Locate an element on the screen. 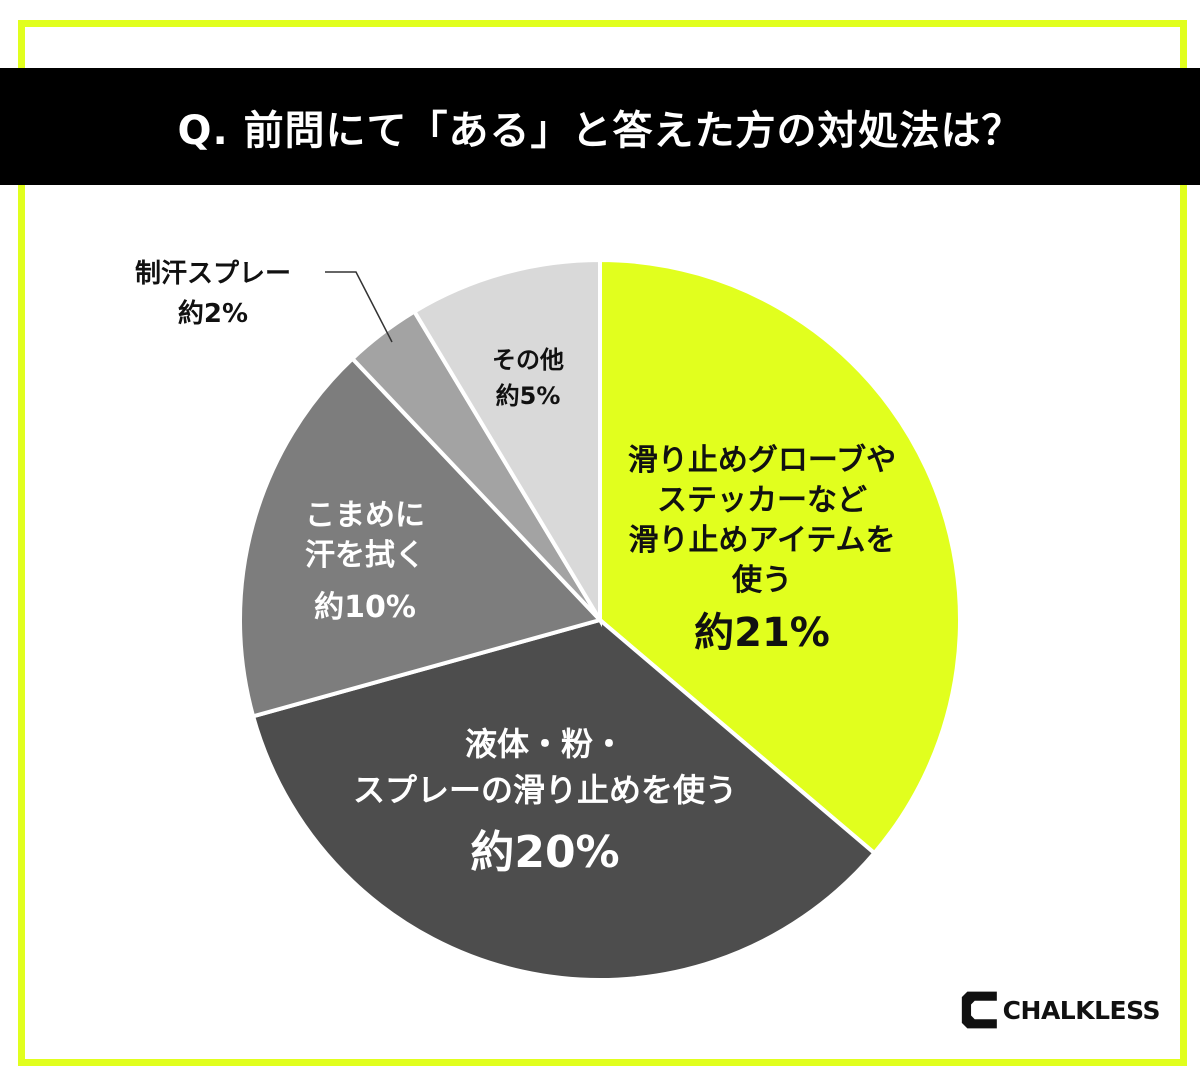  slice-label-3-line-0: 制汗スプレー is located at coordinates (213, 274).